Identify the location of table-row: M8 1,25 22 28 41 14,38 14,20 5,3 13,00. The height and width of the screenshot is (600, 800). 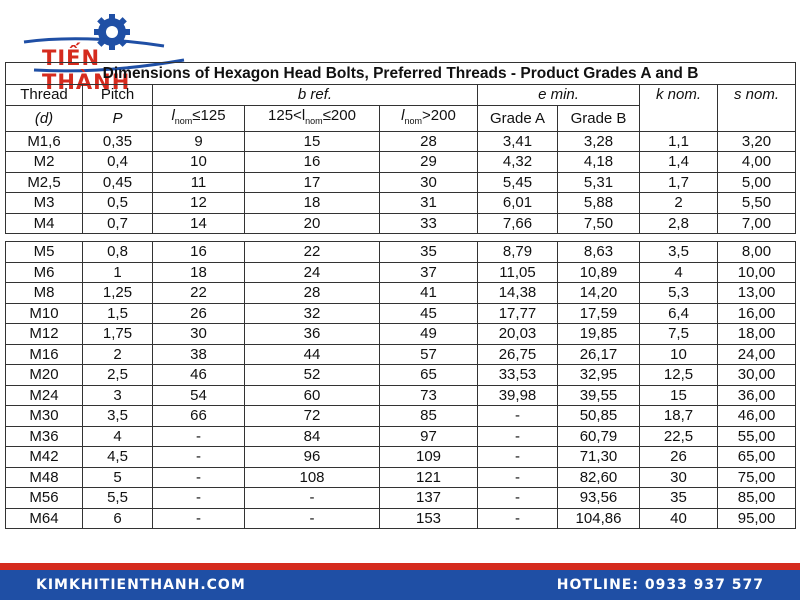
(401, 293).